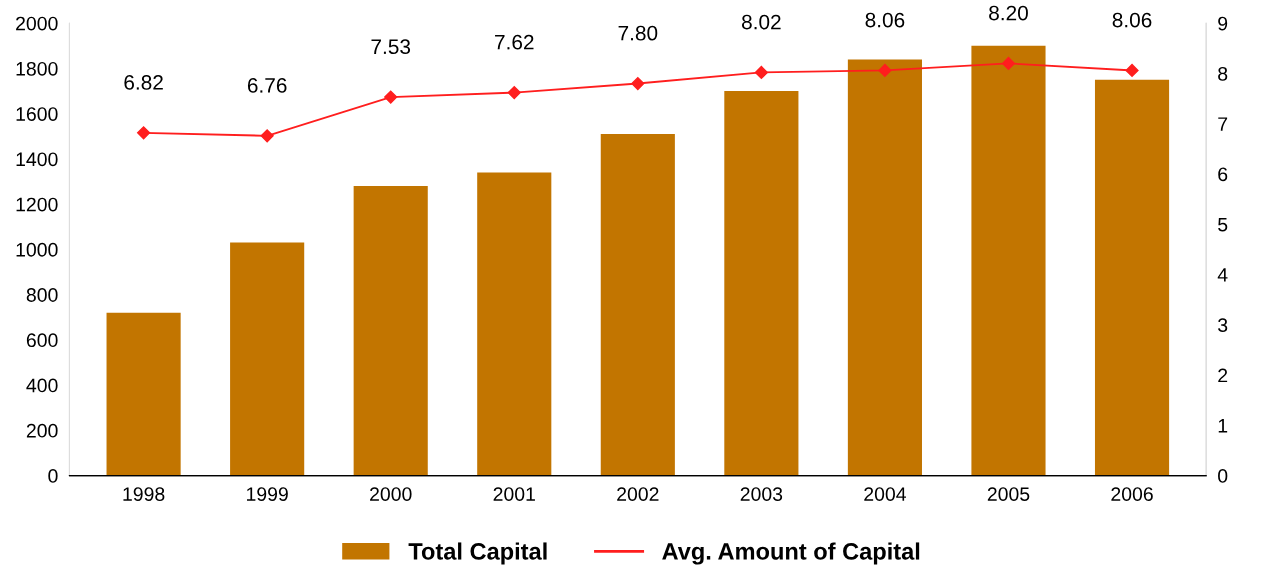  I want to click on data-label: 7.80, so click(638, 33).